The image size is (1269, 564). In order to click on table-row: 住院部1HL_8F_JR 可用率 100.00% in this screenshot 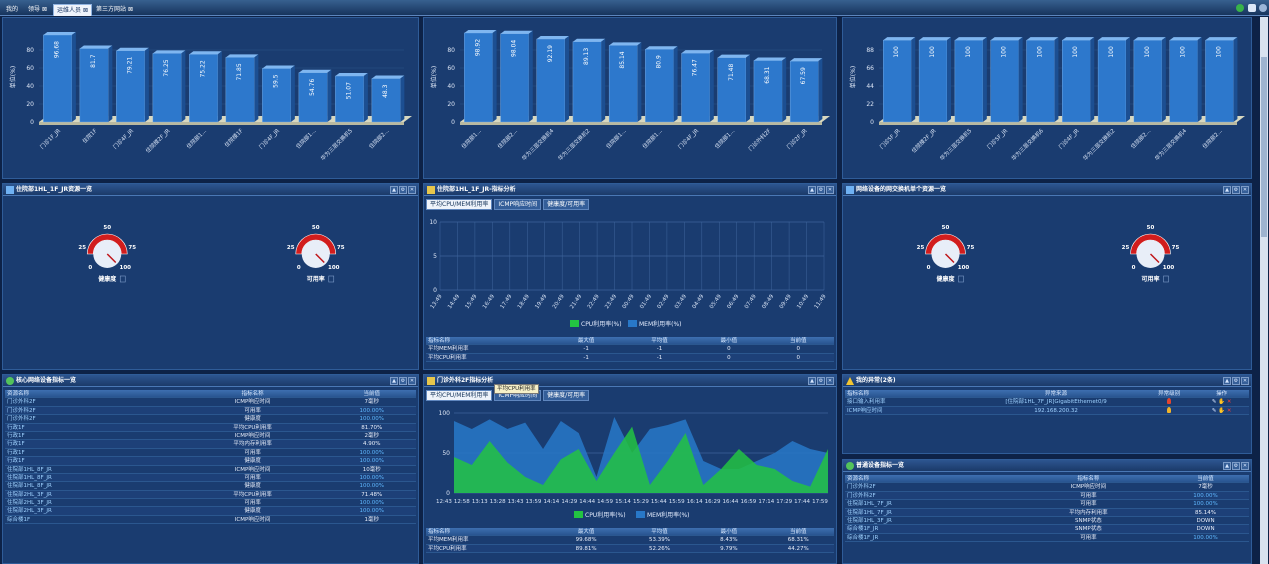, I will do `click(210, 478)`.